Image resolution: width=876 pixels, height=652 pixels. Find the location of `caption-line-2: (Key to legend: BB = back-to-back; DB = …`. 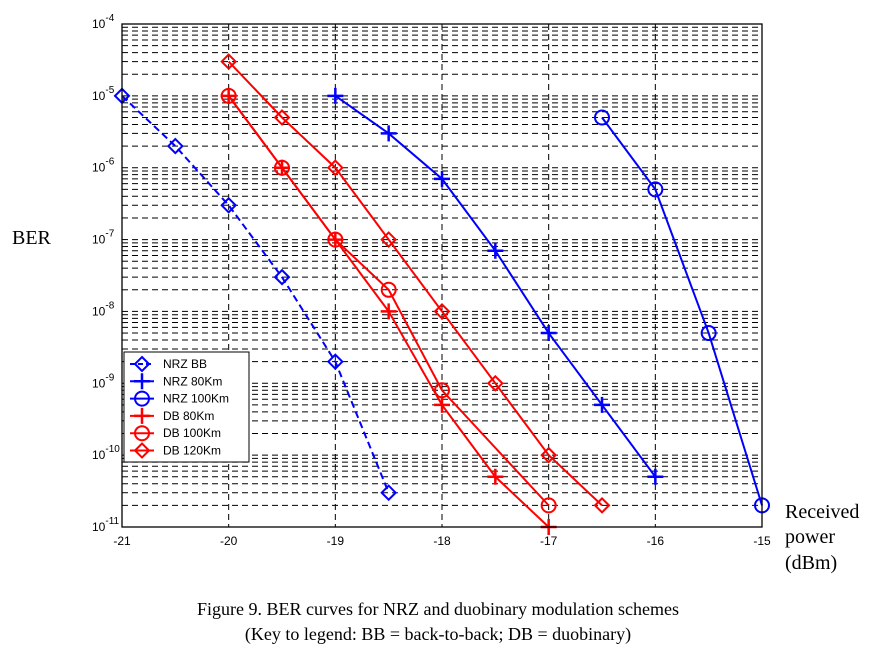

caption-line-2: (Key to legend: BB = back-to-back; DB = … is located at coordinates (438, 634).